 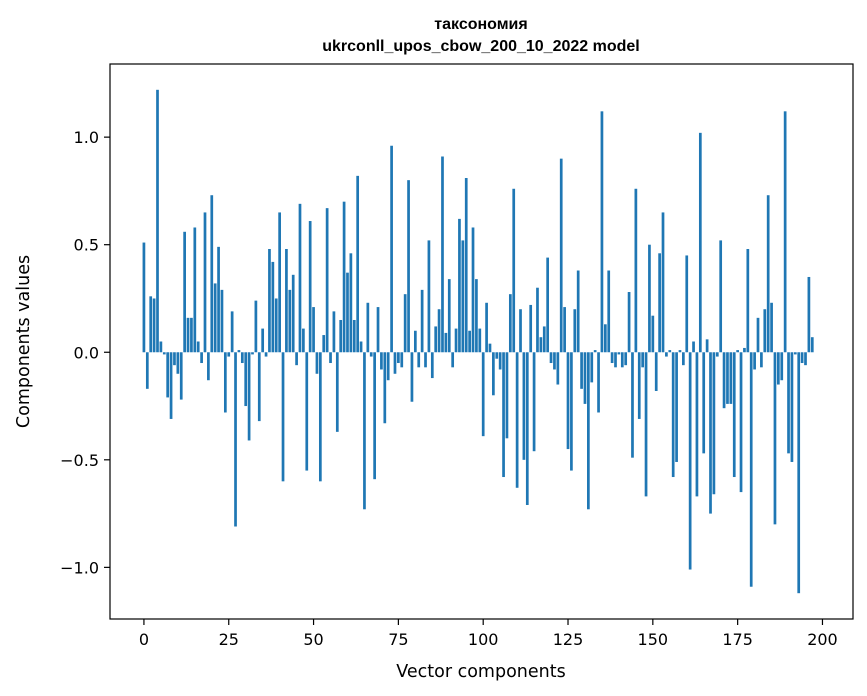 What do you see at coordinates (86, 137) in the screenshot?
I see `y-tick-label: 1.0` at bounding box center [86, 137].